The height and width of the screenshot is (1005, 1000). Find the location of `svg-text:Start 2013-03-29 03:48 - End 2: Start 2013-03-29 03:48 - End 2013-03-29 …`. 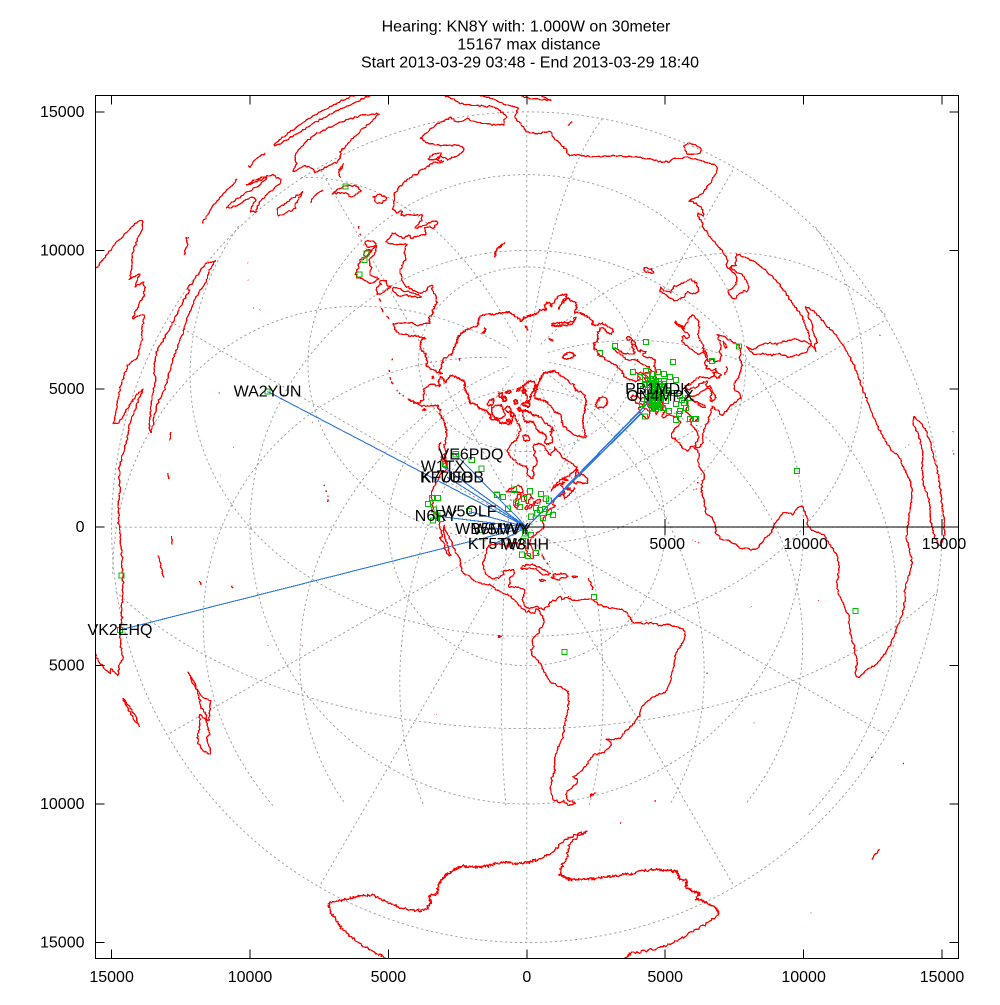

svg-text:Start 2013-03-29 03:48 - End 2: Start 2013-03-29 03:48 - End 2013-03-29 … is located at coordinates (530, 63).